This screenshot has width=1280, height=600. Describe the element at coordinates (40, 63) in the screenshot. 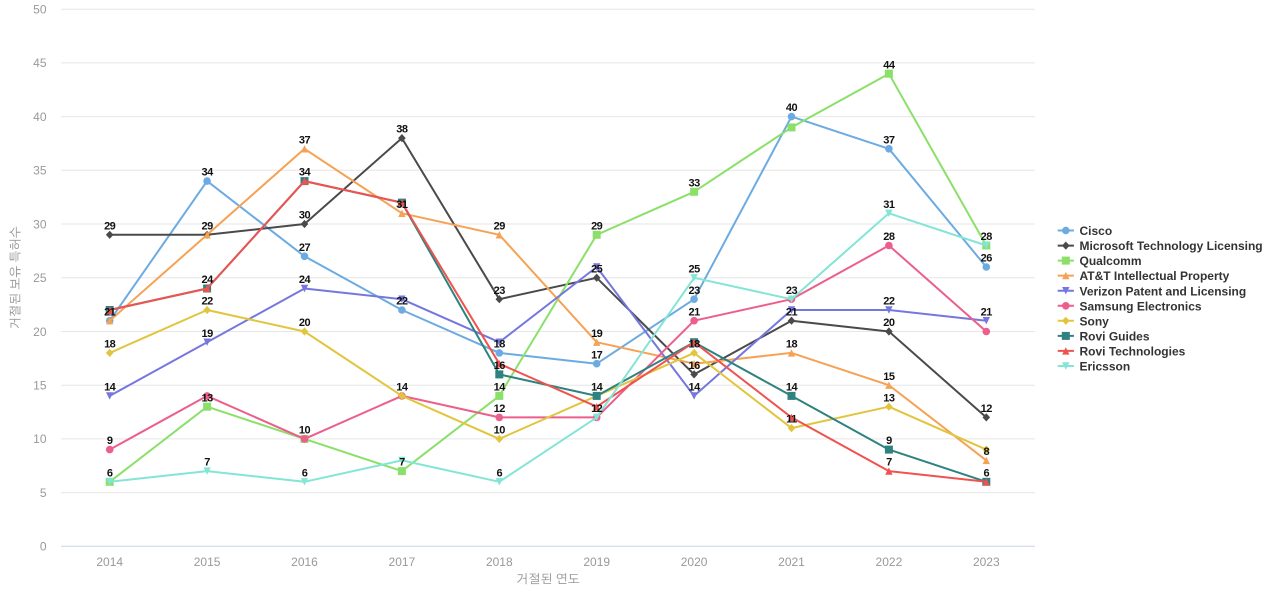

I see `svg-text: 45` at that location.